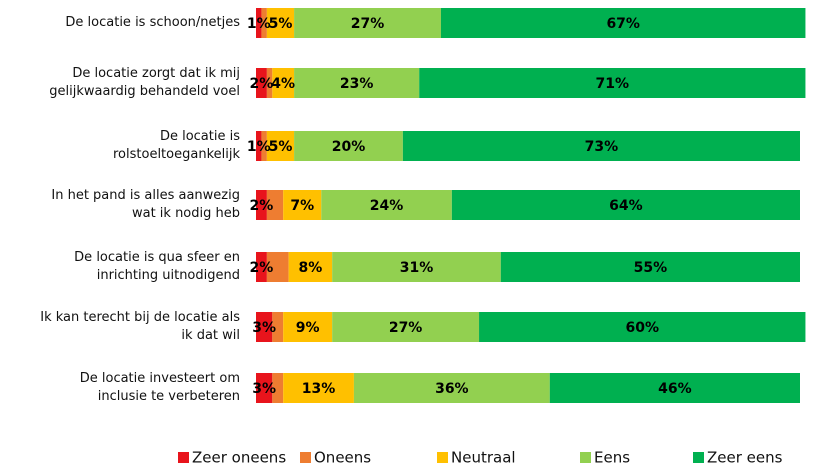 The width and height of the screenshot is (840, 466). What do you see at coordinates (612, 457) in the screenshot?
I see `legend-label: Eens` at bounding box center [612, 457].